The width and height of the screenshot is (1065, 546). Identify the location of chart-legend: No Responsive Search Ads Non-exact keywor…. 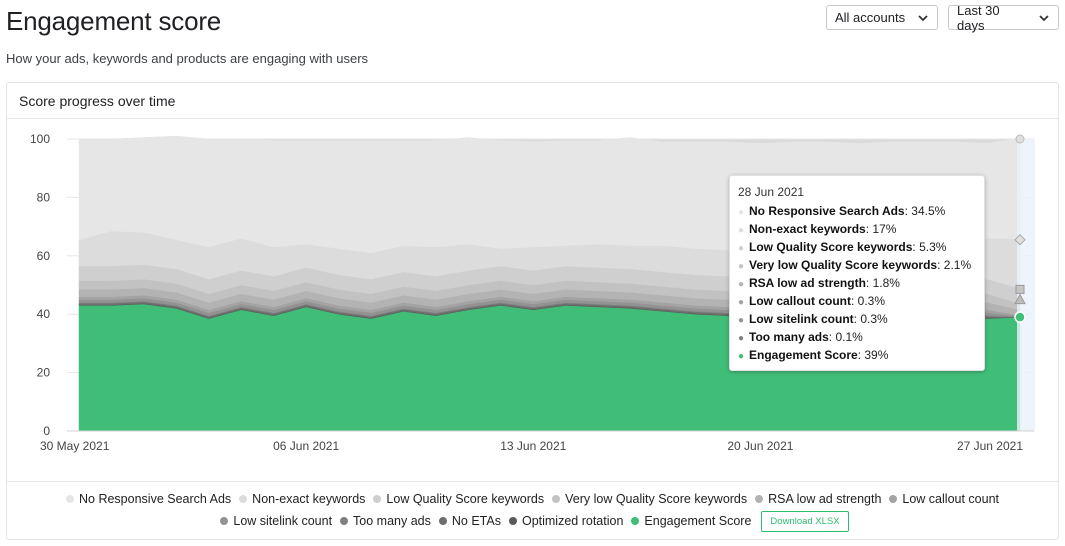
(532, 510).